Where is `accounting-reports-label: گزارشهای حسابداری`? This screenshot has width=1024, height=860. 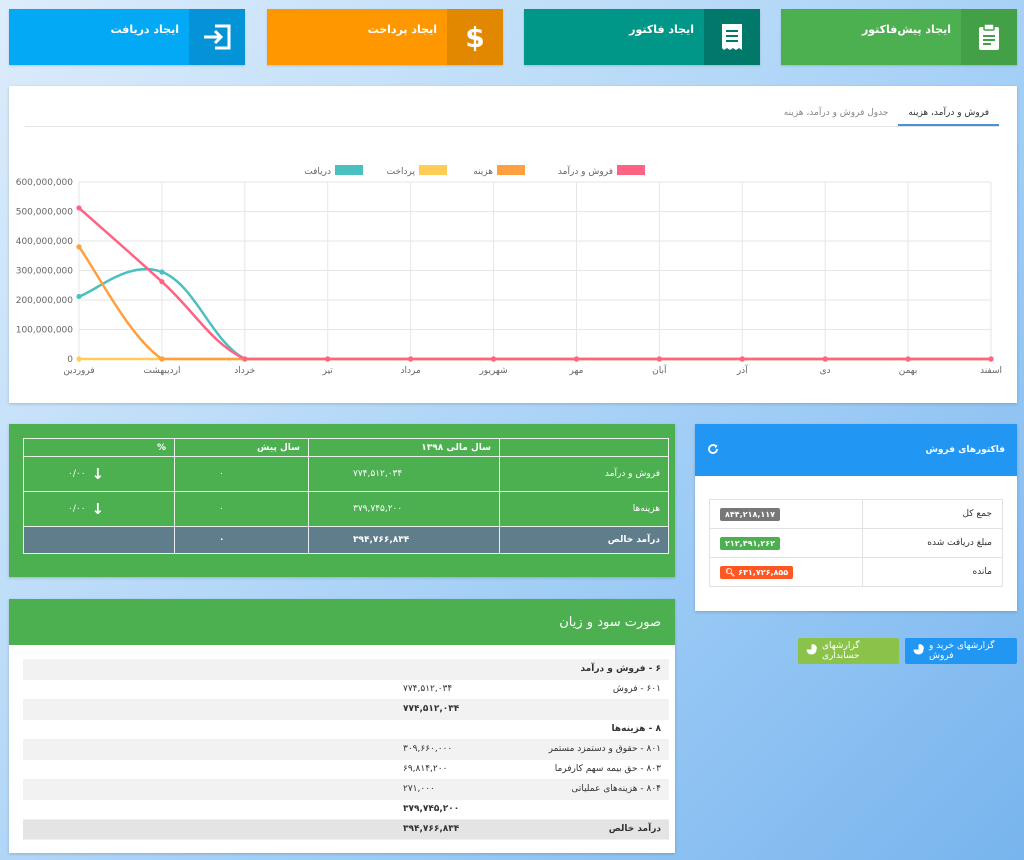
accounting-reports-label: گزارشهای حسابداری is located at coordinates (841, 651).